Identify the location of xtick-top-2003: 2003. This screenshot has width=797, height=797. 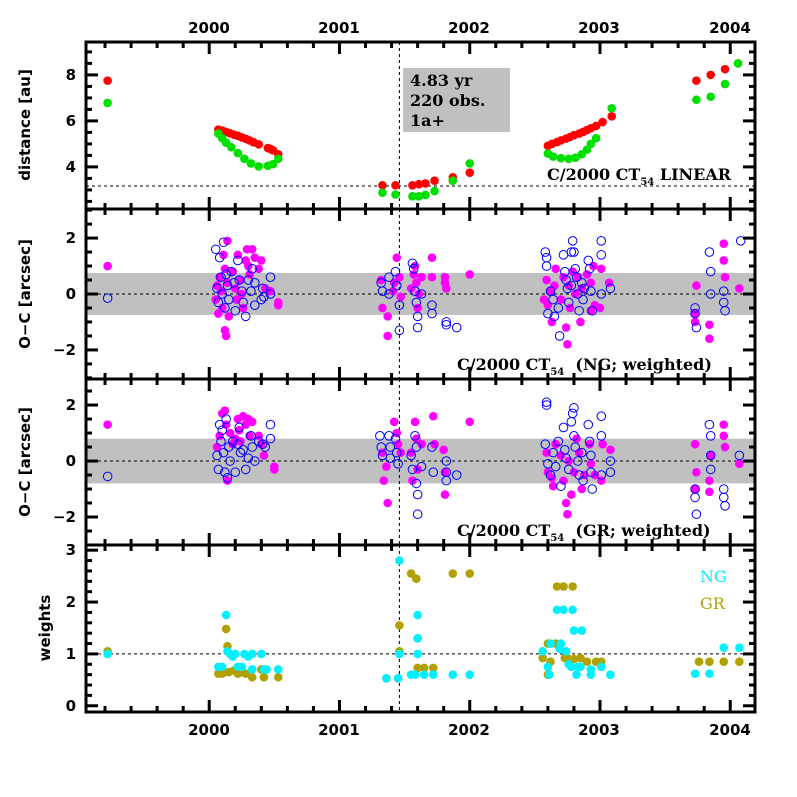
(599, 28).